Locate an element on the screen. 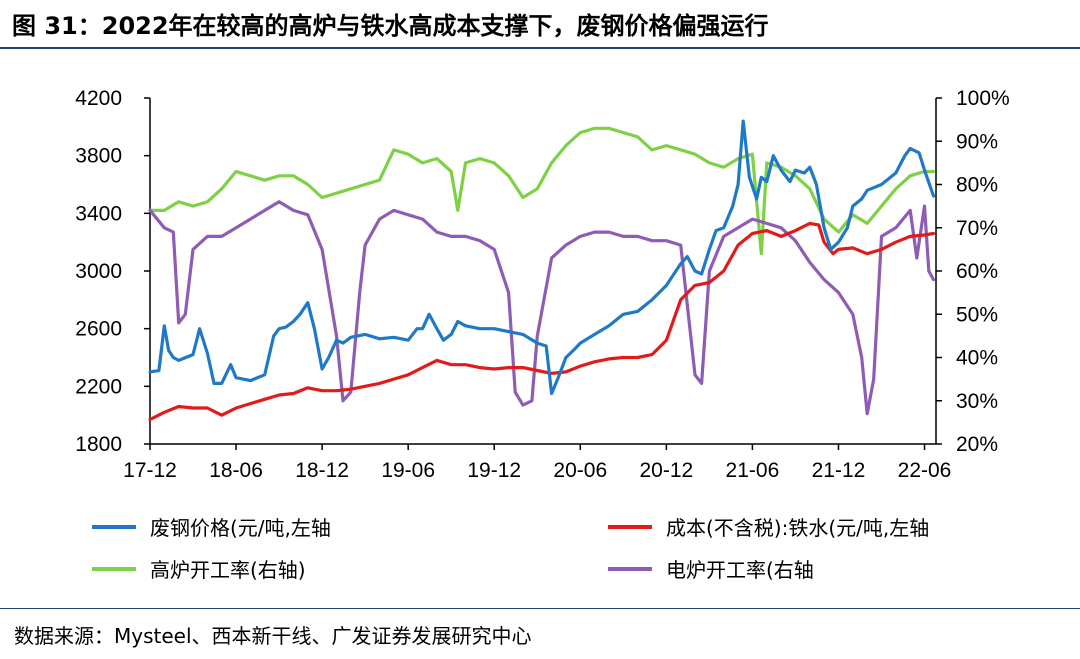 The height and width of the screenshot is (659, 1080). right-tick-label: 70% is located at coordinates (977, 228).